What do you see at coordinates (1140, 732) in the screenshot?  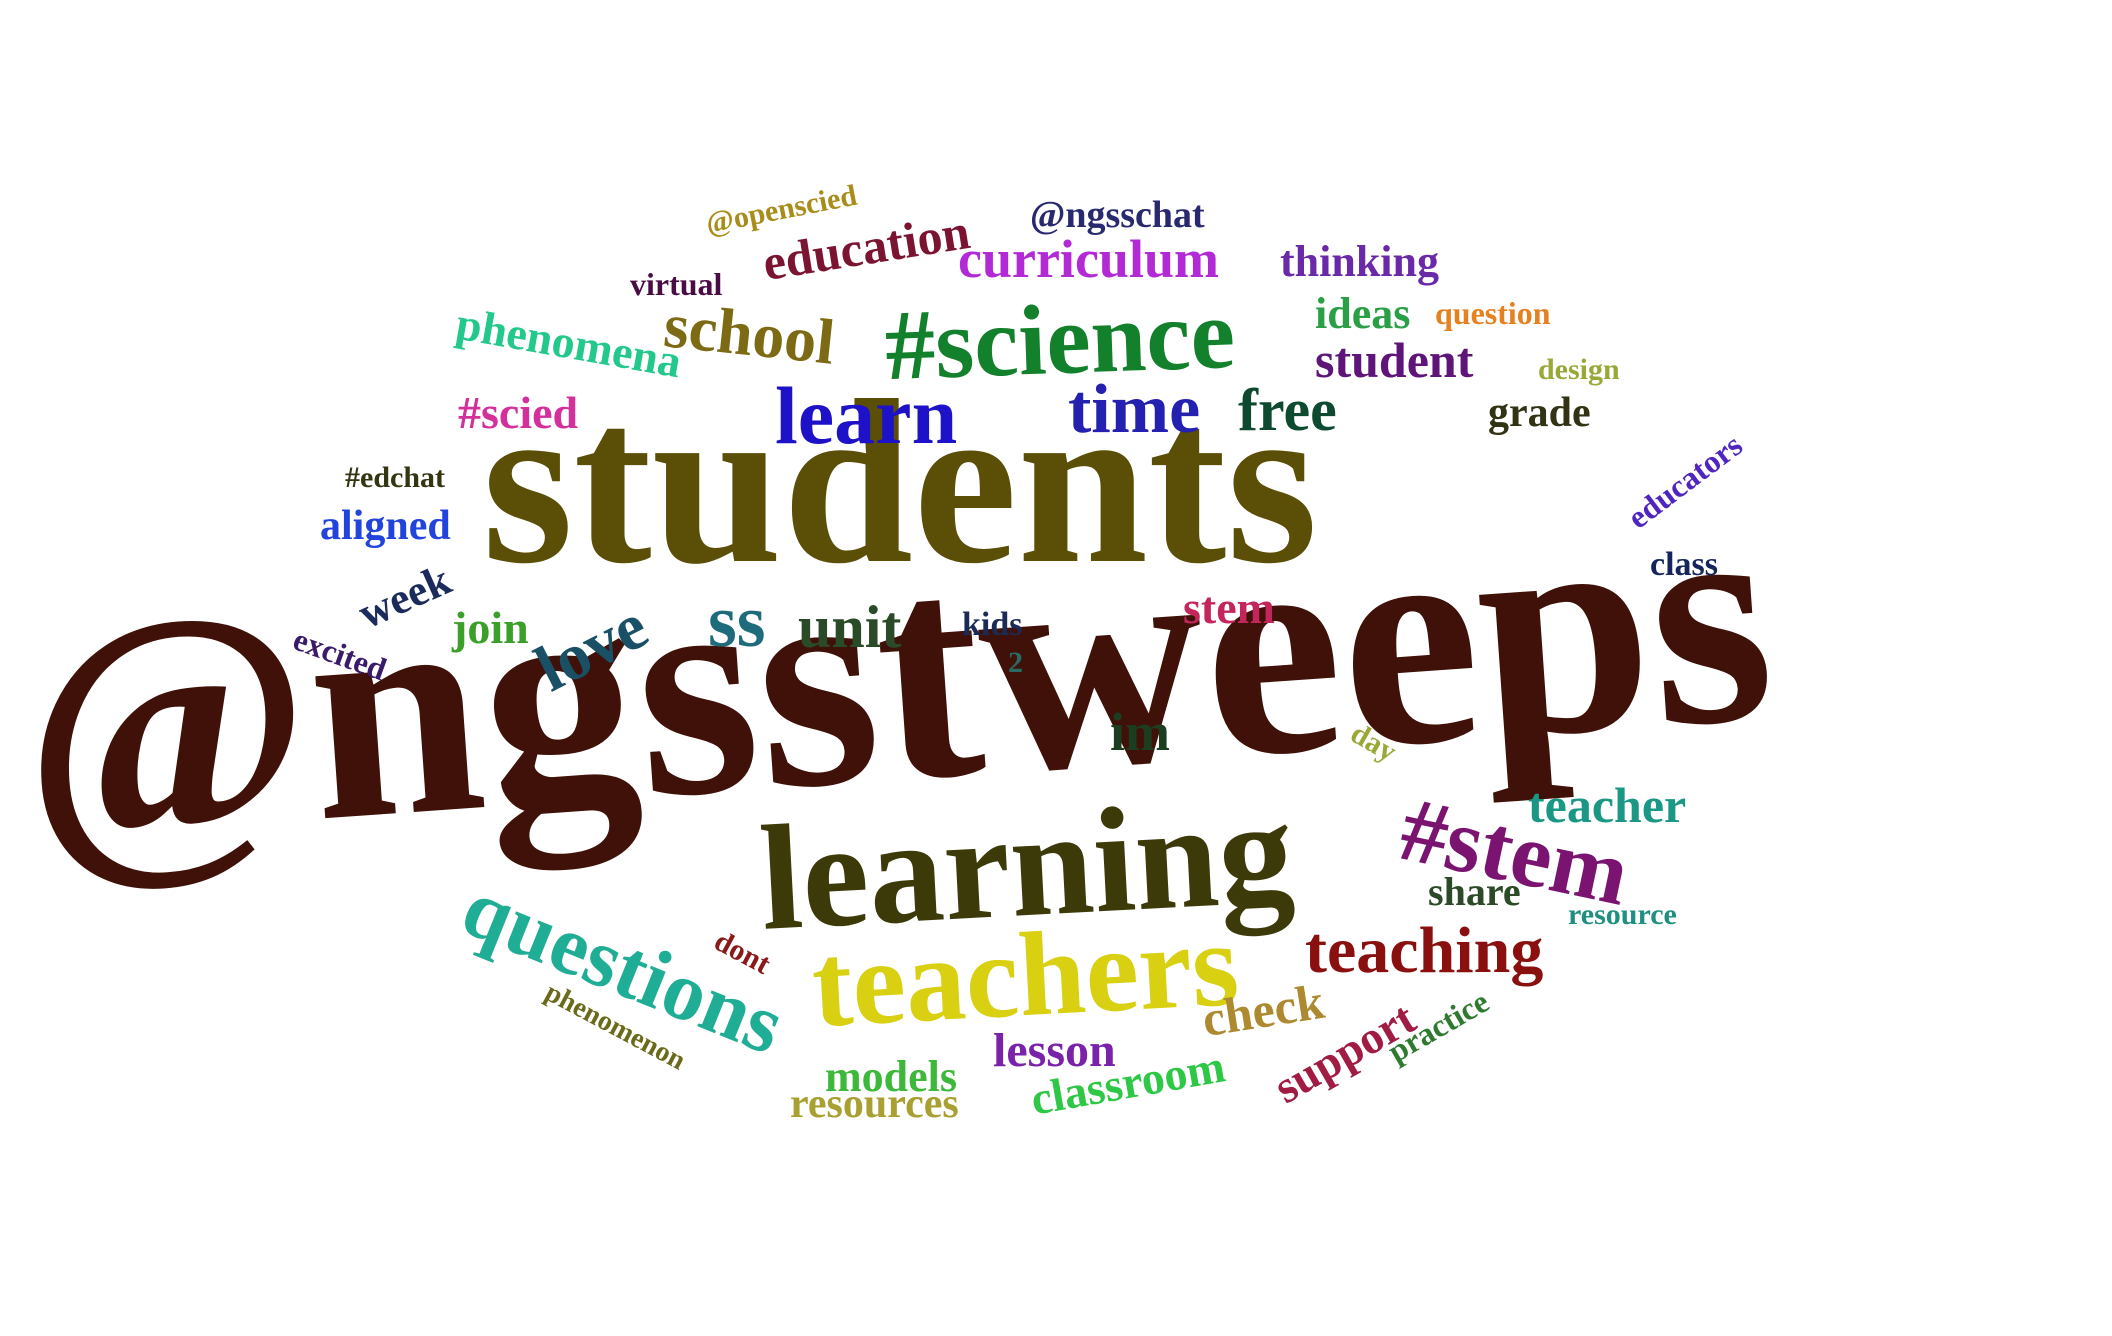 I see `word-im: im` at bounding box center [1140, 732].